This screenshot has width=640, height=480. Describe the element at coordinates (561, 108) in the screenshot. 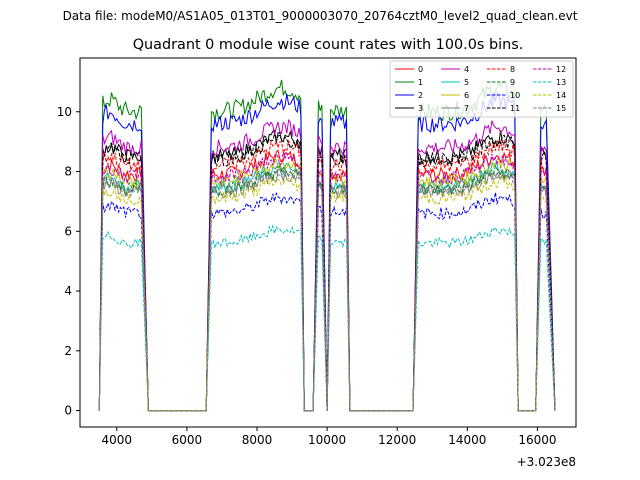

I see `legend-label: 15` at that location.